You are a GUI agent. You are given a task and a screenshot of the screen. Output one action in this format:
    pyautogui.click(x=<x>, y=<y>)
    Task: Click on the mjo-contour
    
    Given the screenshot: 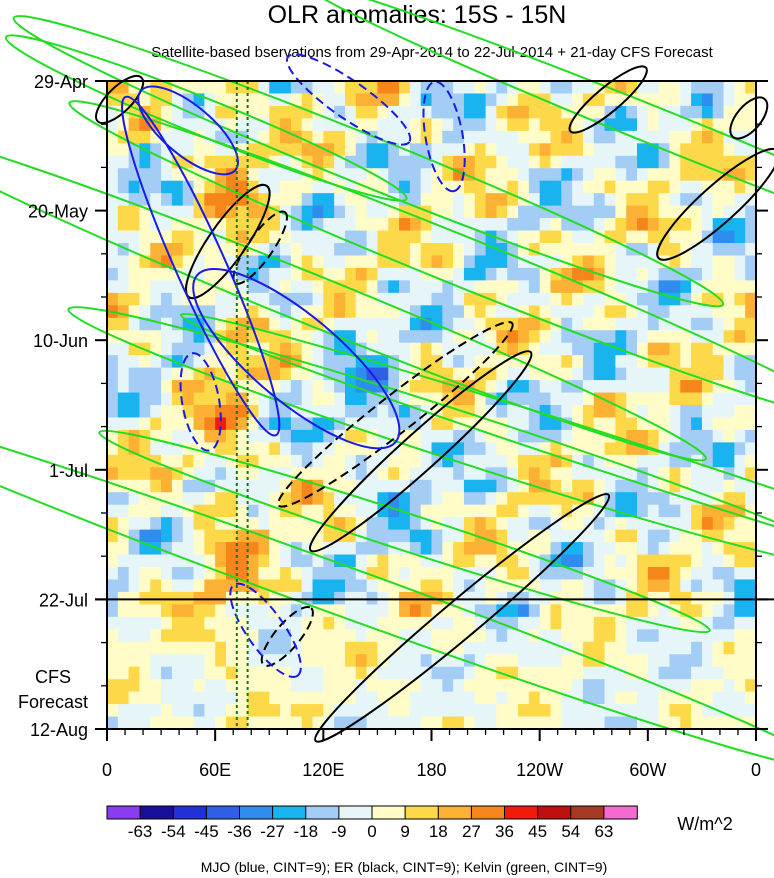 What is the action you would take?
    pyautogui.click(x=348, y=99)
    